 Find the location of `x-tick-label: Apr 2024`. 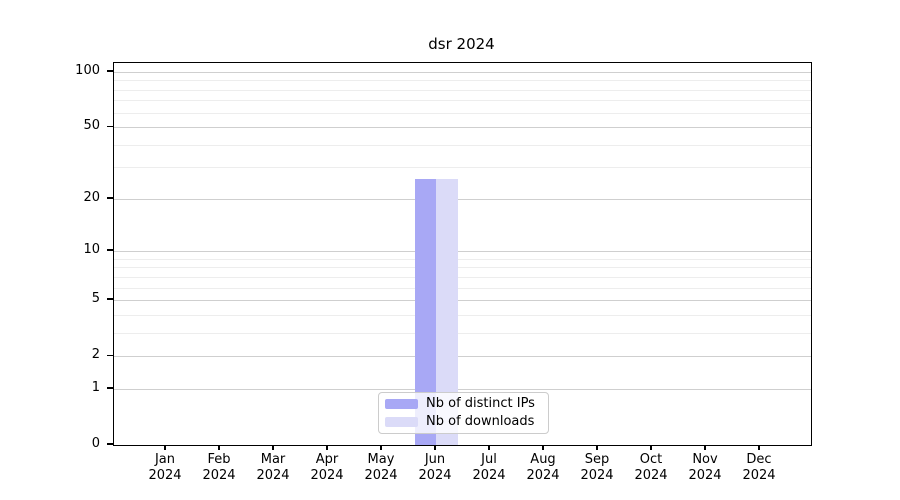

x-tick-label: Apr 2024 is located at coordinates (327, 467).